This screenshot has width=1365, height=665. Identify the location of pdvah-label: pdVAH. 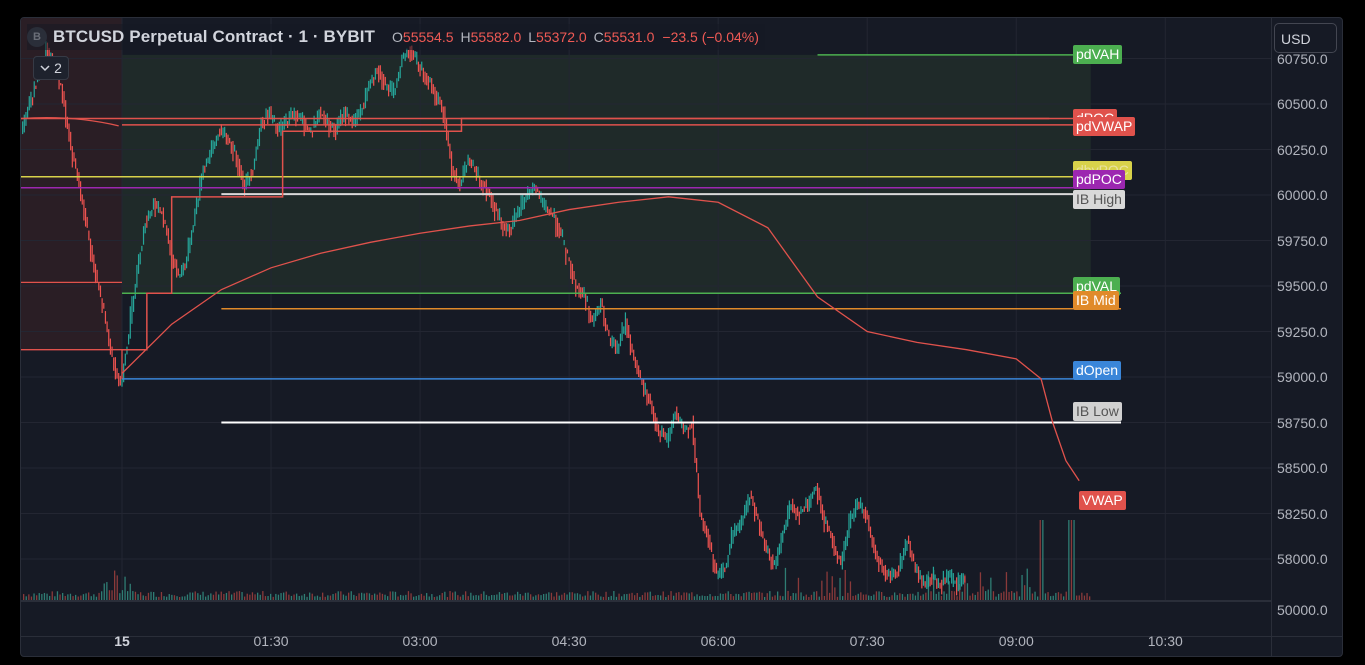
(1098, 54).